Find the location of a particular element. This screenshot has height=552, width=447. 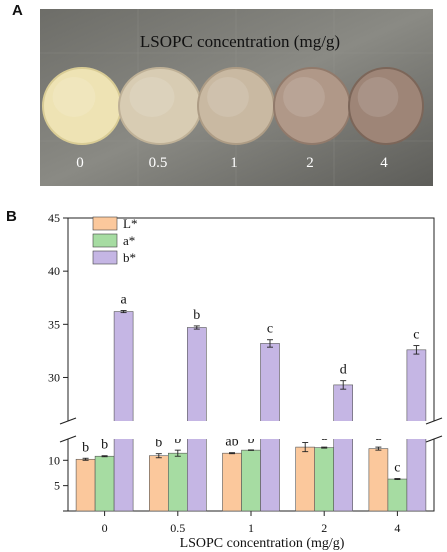

y-tick-label: 30 is located at coordinates (54, 377).